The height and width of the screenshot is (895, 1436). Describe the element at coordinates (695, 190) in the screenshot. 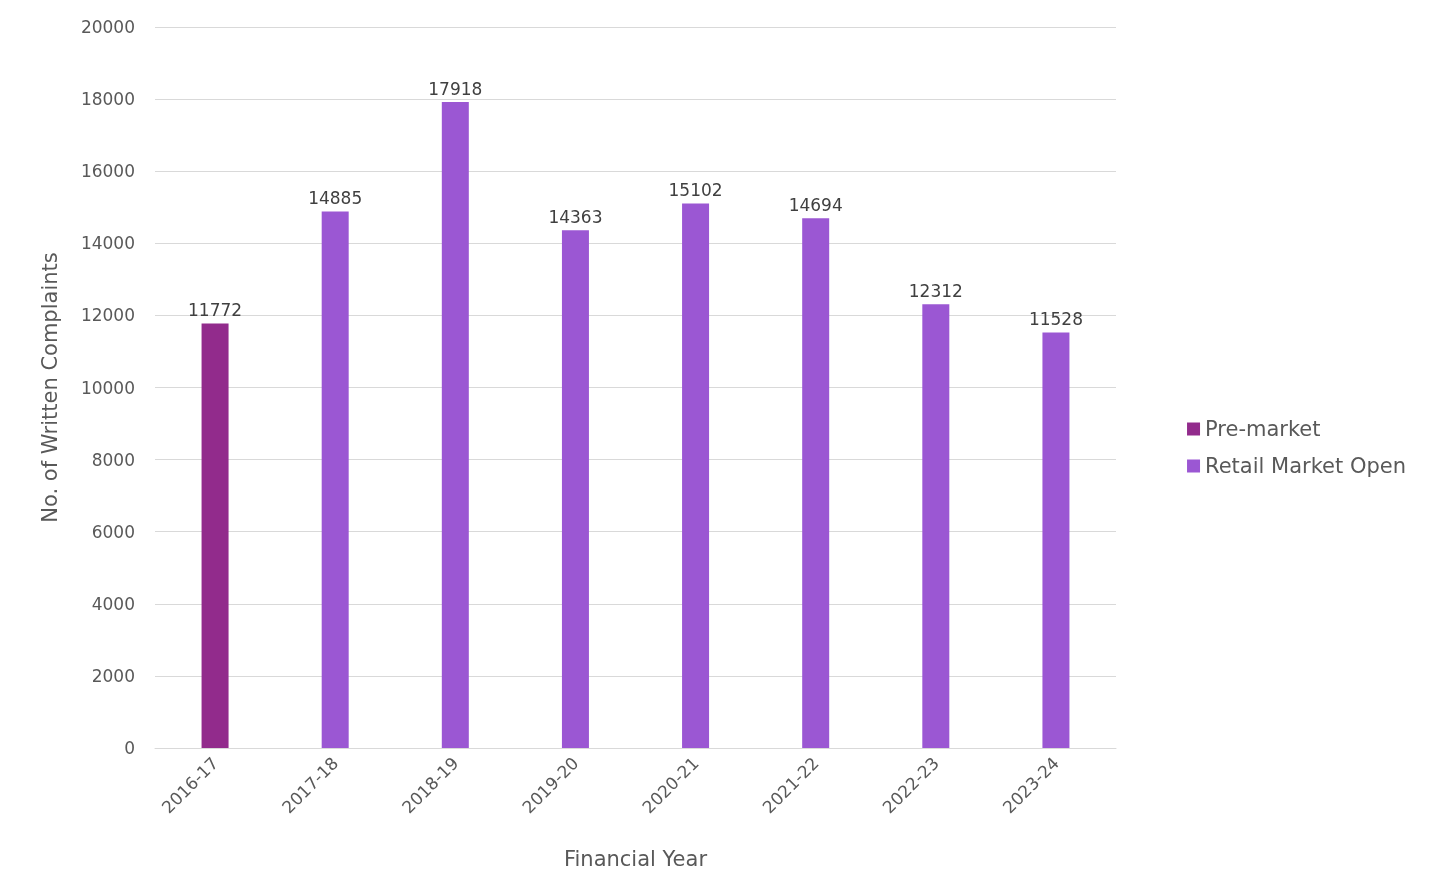

I see `data-label: 15102` at that location.